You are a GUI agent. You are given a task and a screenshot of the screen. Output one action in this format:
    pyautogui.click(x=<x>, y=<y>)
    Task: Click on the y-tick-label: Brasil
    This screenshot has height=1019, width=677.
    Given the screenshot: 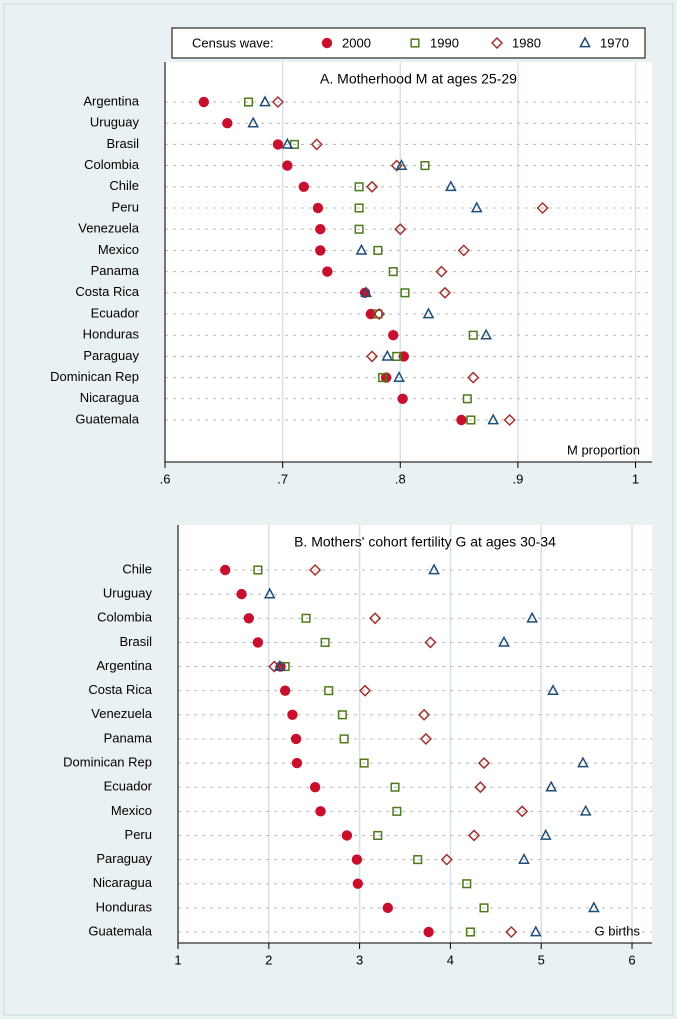 What is the action you would take?
    pyautogui.click(x=135, y=641)
    